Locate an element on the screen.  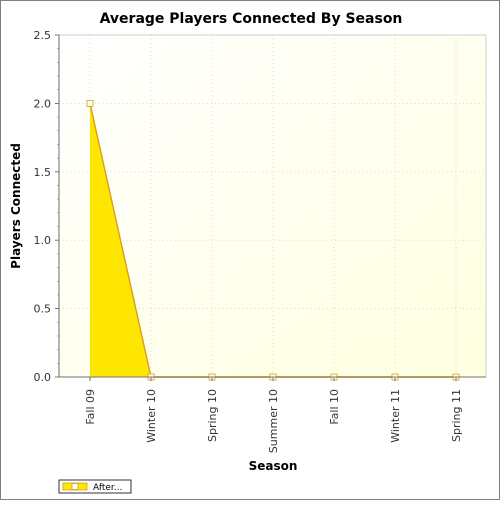
legend-marker is located at coordinates (75, 486).